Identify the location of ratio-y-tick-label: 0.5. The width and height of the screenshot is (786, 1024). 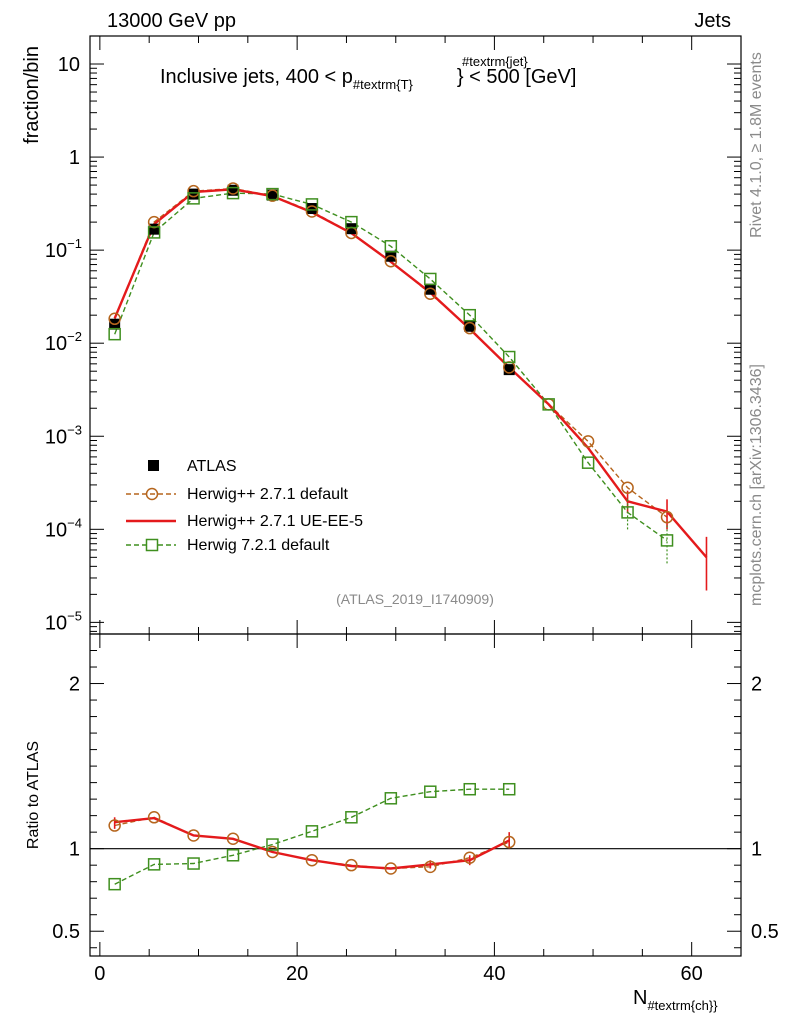
(66, 932).